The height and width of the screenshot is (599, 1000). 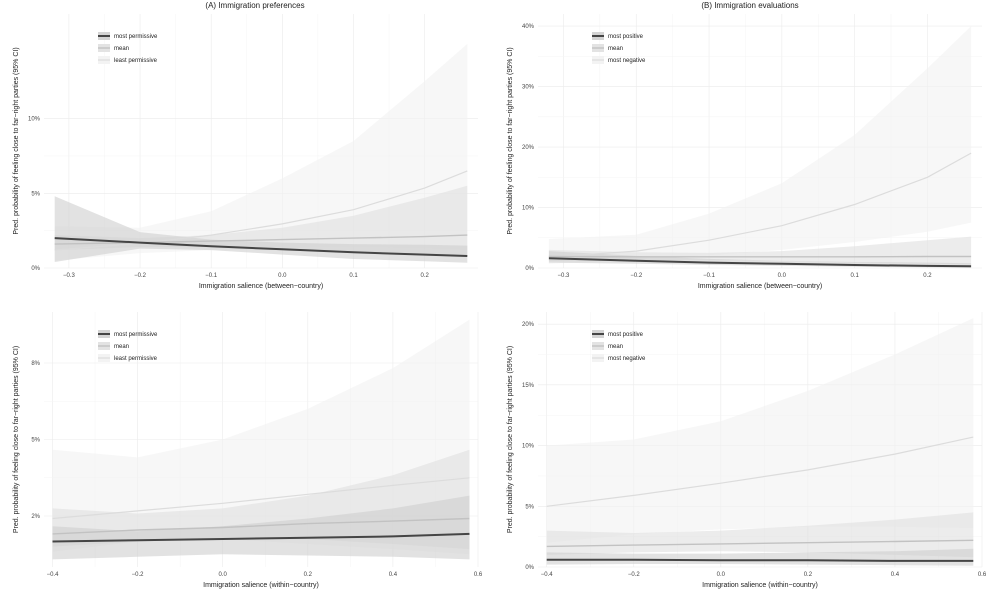 I want to click on chart-B2-y-tick-label: 5%, so click(x=529, y=507).